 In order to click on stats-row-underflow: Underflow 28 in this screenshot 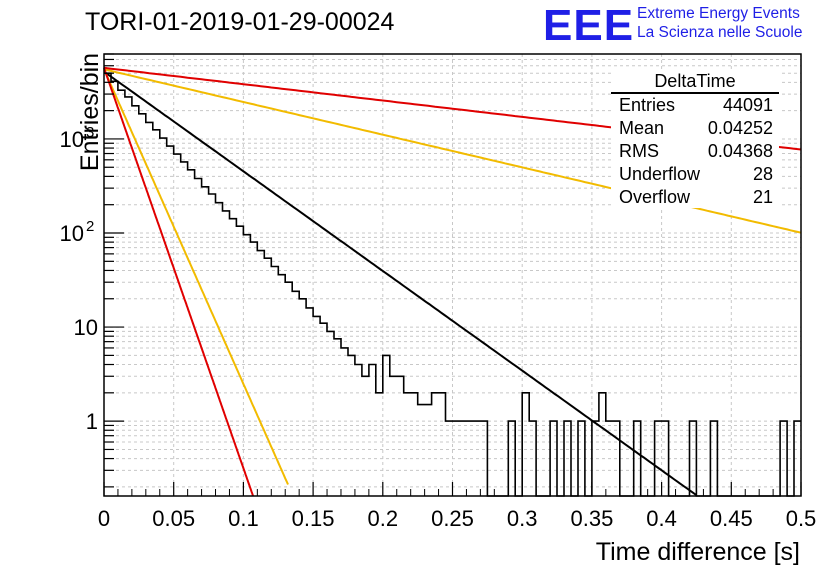, I will do `click(696, 174)`.